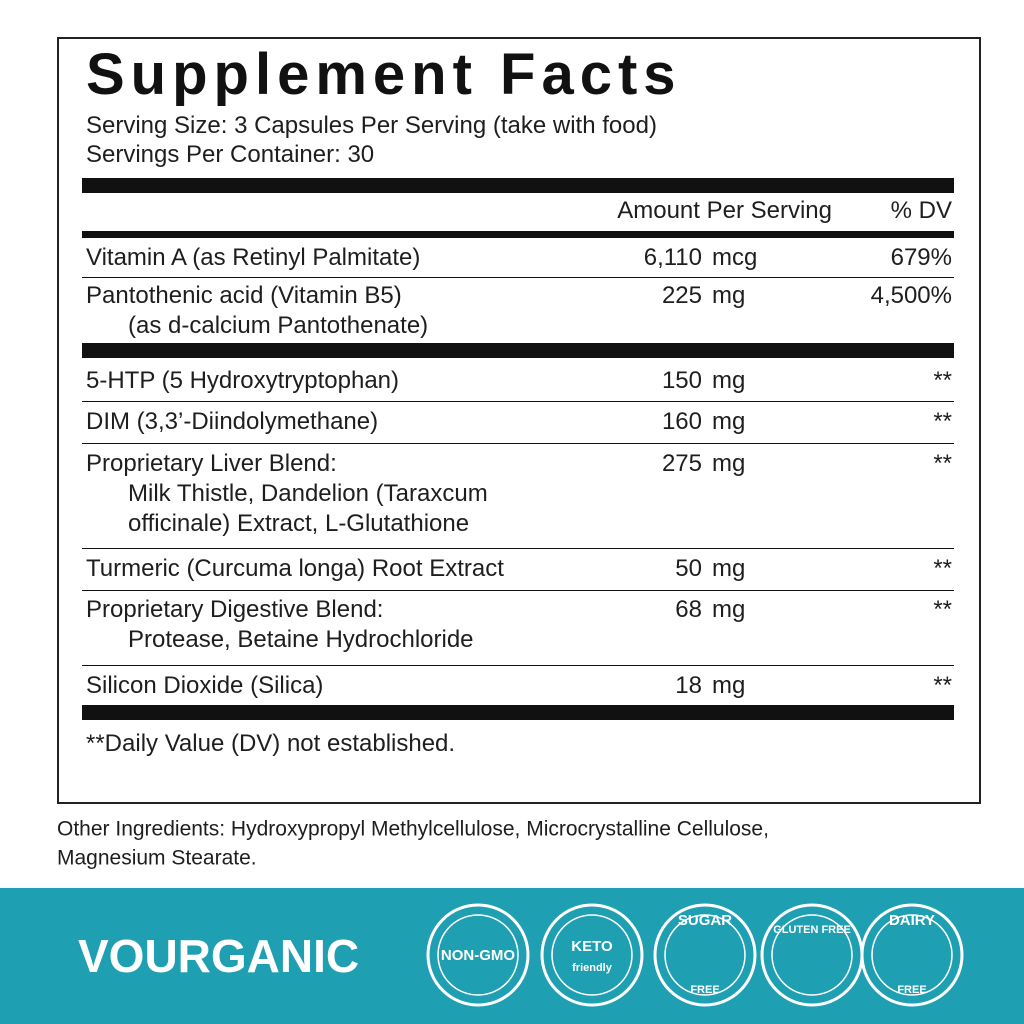 The width and height of the screenshot is (1024, 1024). I want to click on servings-per-container: Servings Per Container: 30, so click(230, 154).